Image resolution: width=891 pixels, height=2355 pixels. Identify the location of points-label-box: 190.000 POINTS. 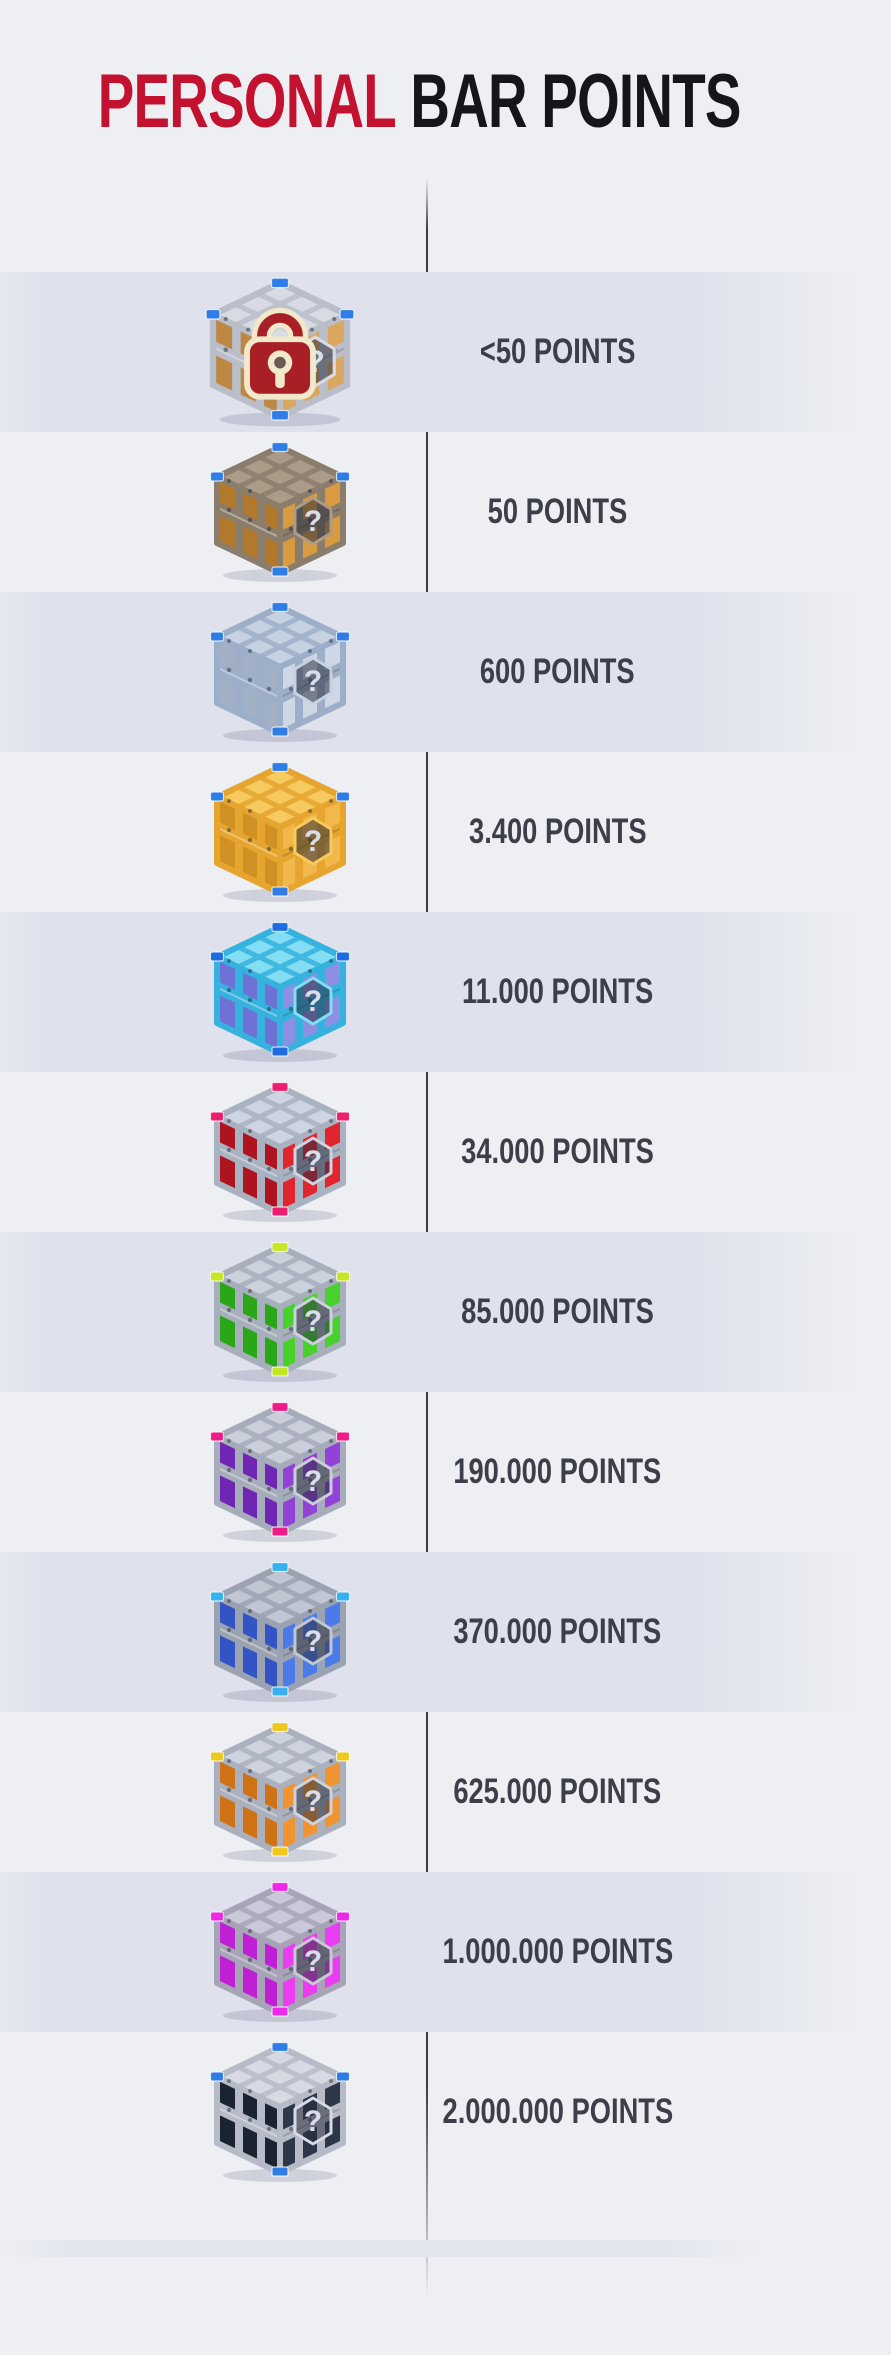
(557, 1472).